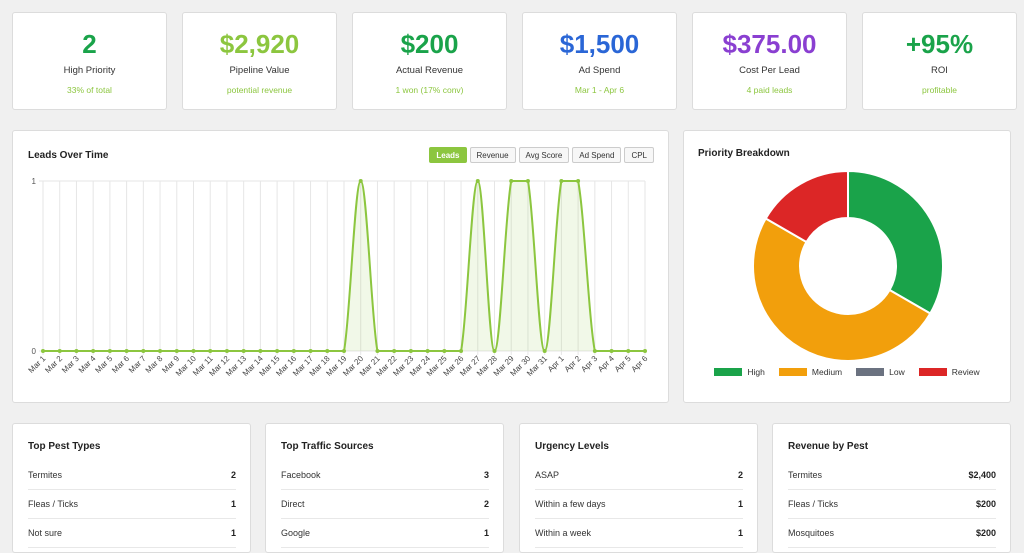  What do you see at coordinates (939, 70) in the screenshot?
I see `kpi-label: ROI` at bounding box center [939, 70].